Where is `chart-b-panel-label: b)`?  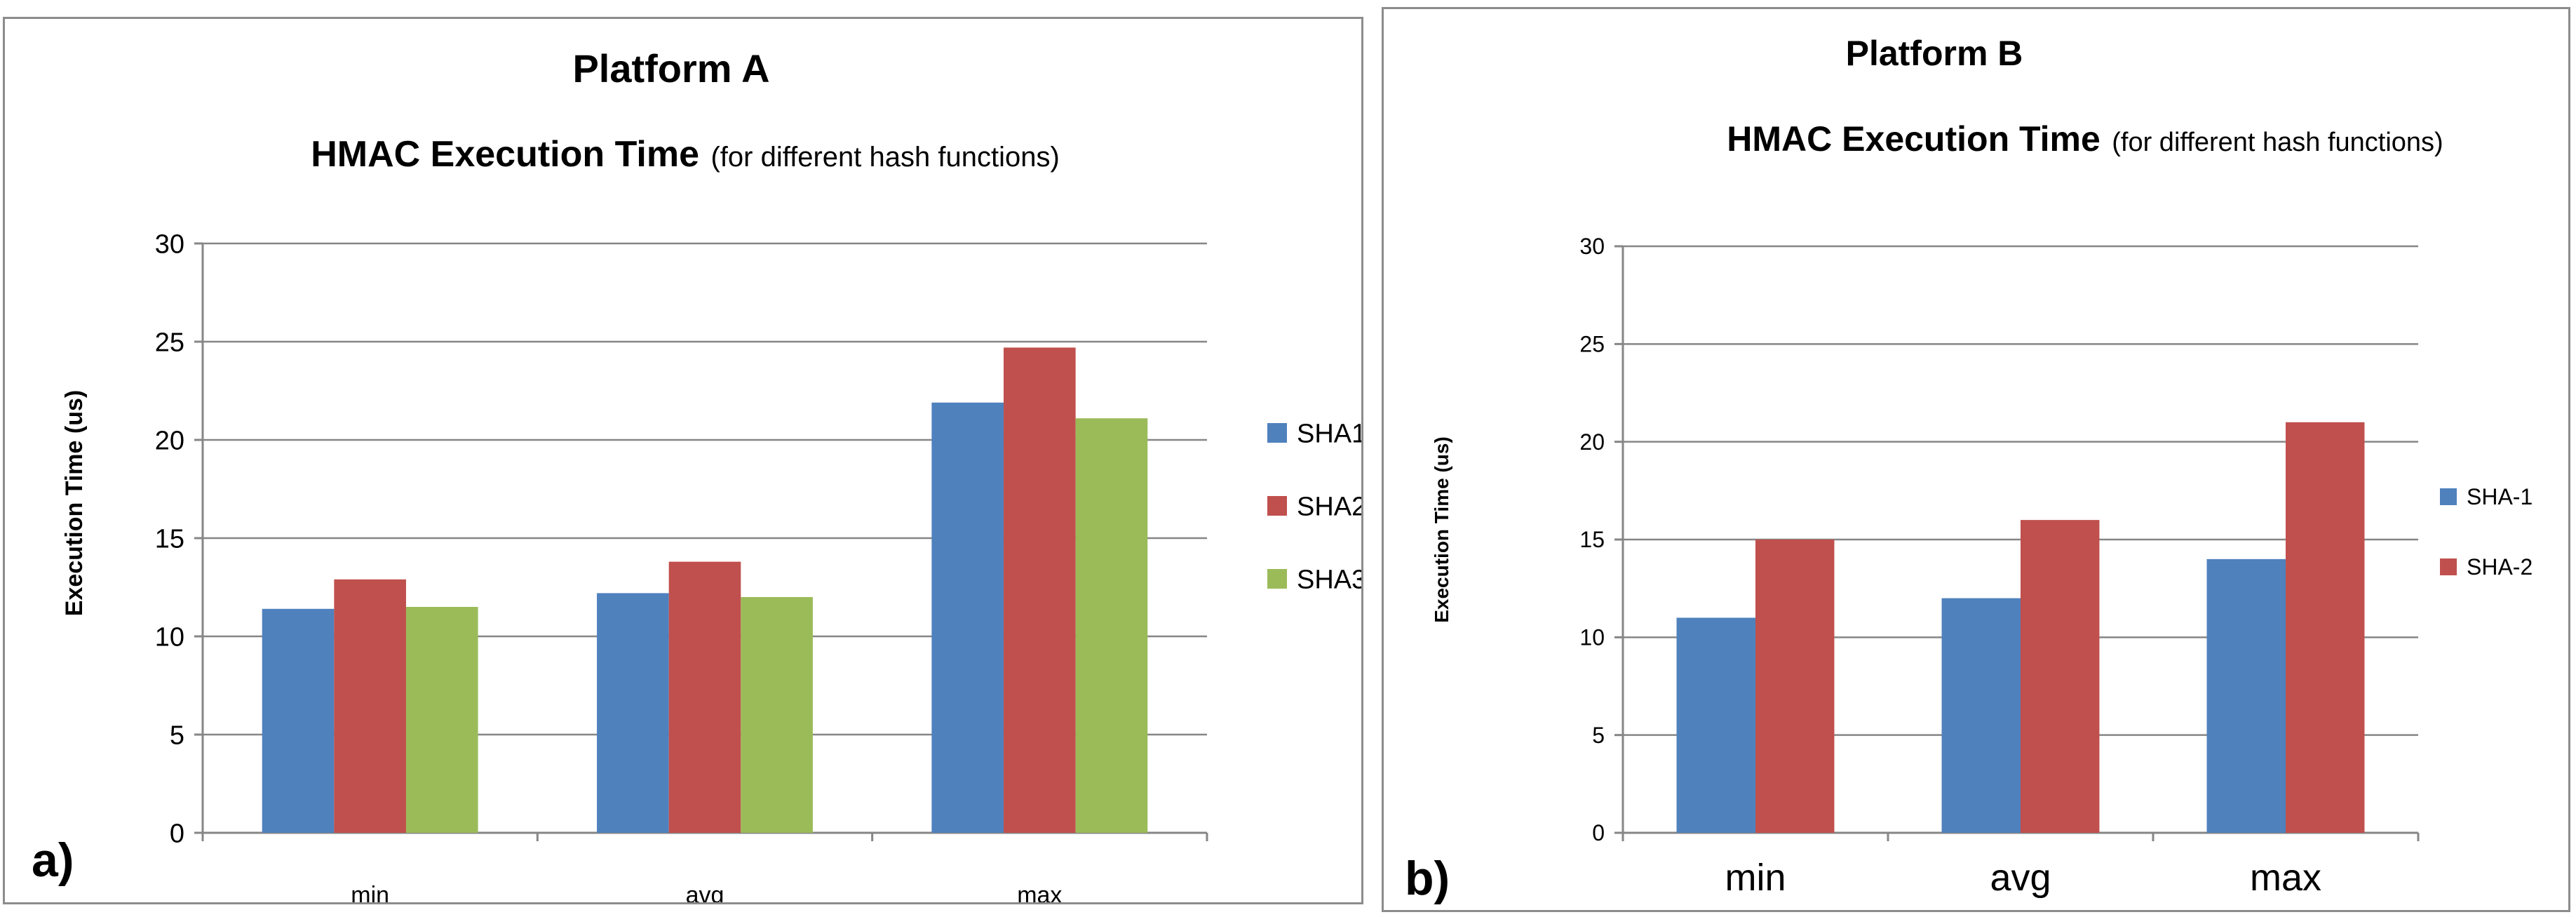 chart-b-panel-label: b) is located at coordinates (1427, 878).